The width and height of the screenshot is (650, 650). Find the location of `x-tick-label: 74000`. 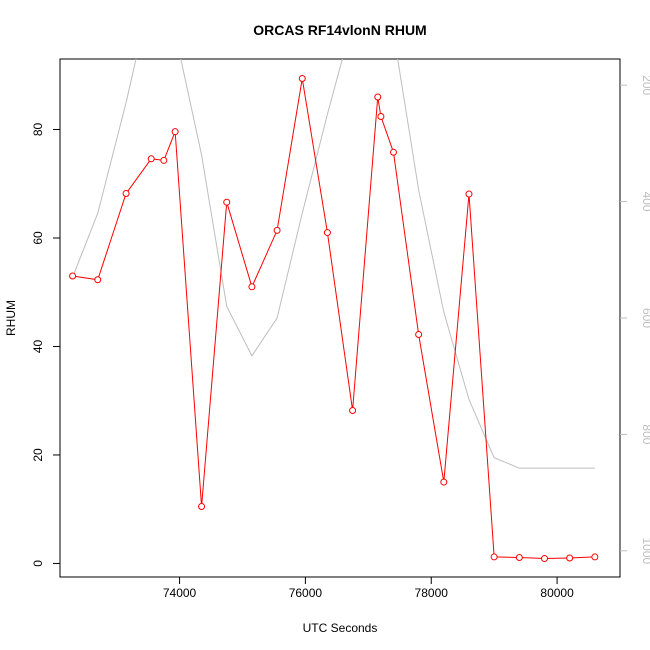

x-tick-label: 74000 is located at coordinates (180, 593).